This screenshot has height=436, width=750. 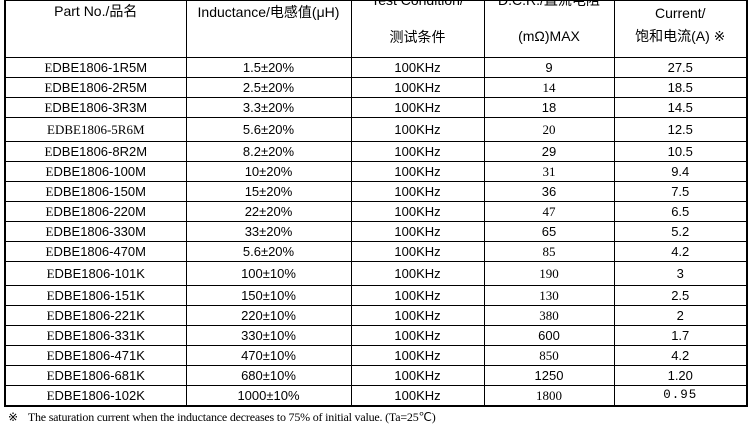 I want to click on inductance-cell: 22±20%, so click(x=268, y=211).